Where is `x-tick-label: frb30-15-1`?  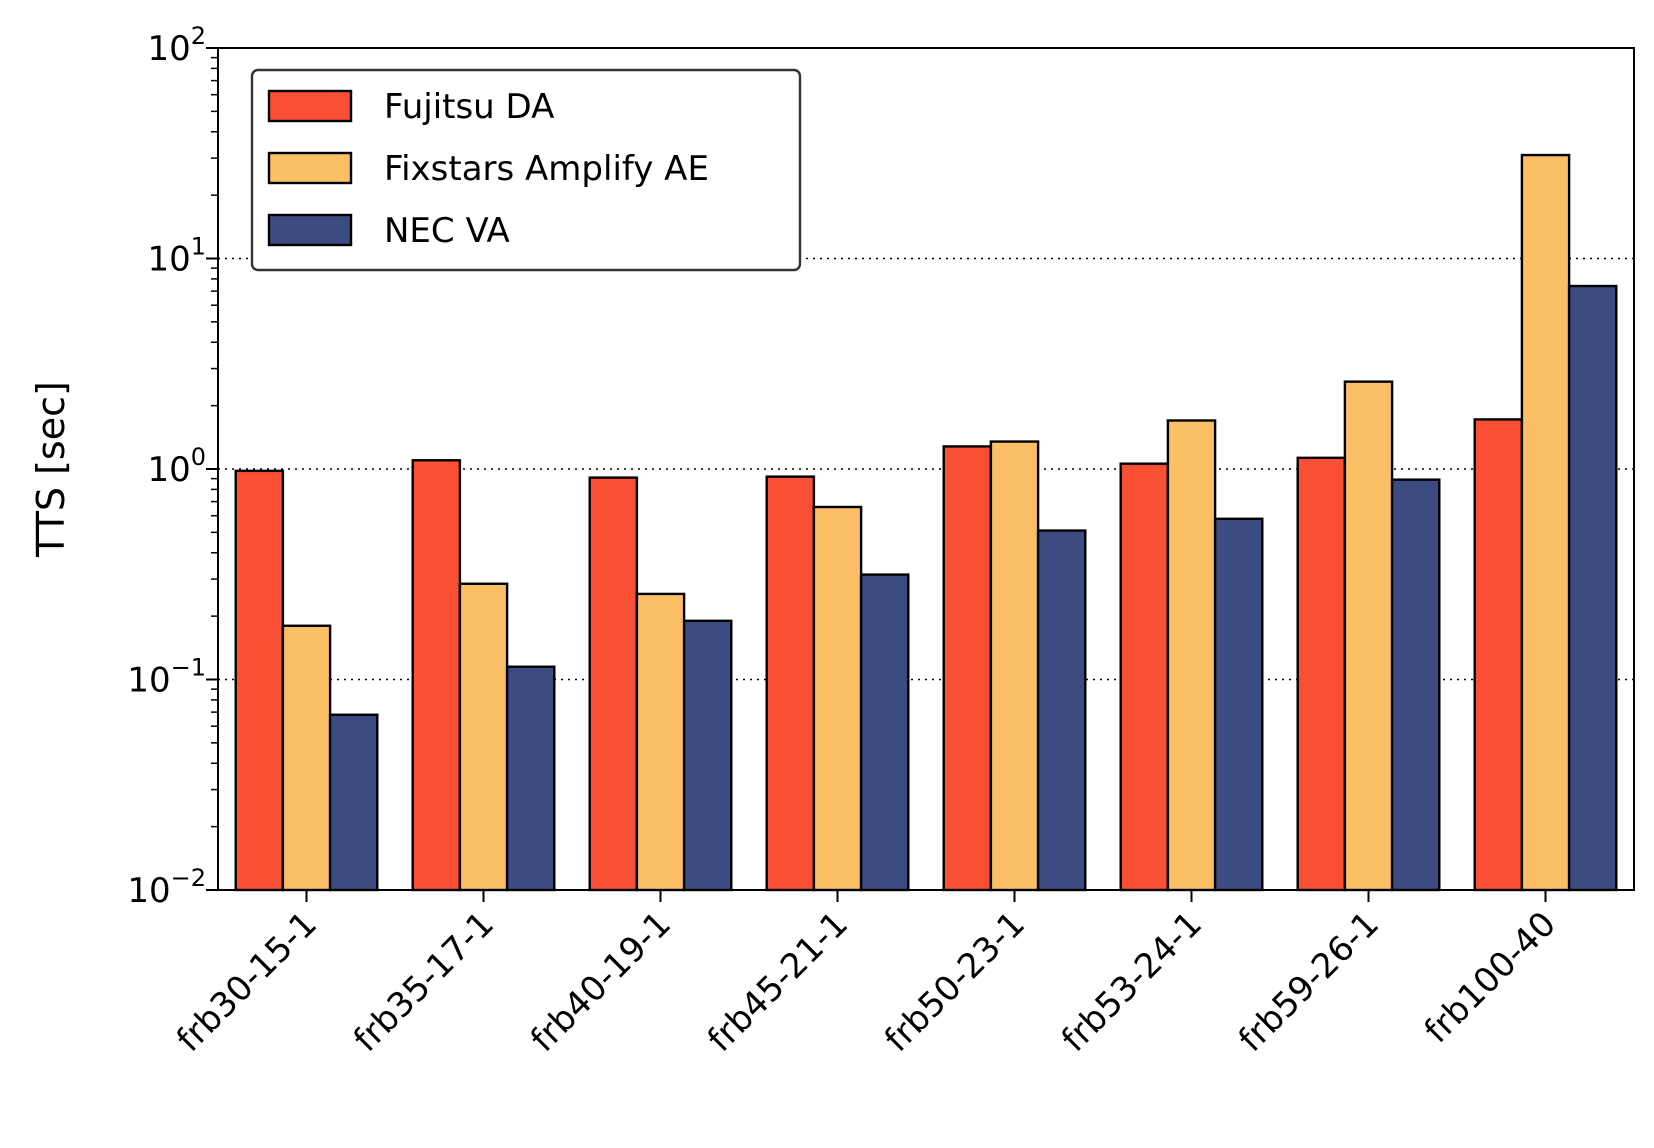 x-tick-label: frb30-15-1 is located at coordinates (247, 982).